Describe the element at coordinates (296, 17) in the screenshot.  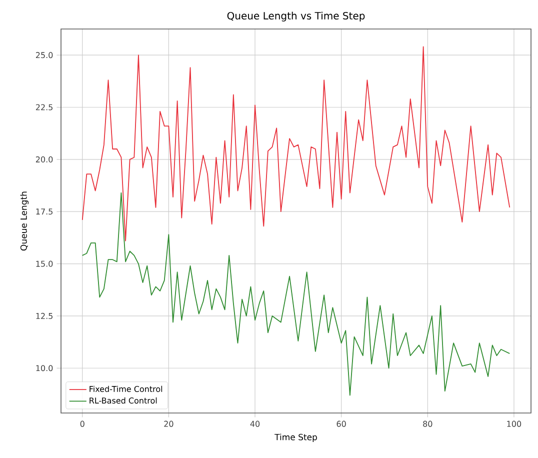
I see `chart-title: Queue Length vs Time Step` at that location.